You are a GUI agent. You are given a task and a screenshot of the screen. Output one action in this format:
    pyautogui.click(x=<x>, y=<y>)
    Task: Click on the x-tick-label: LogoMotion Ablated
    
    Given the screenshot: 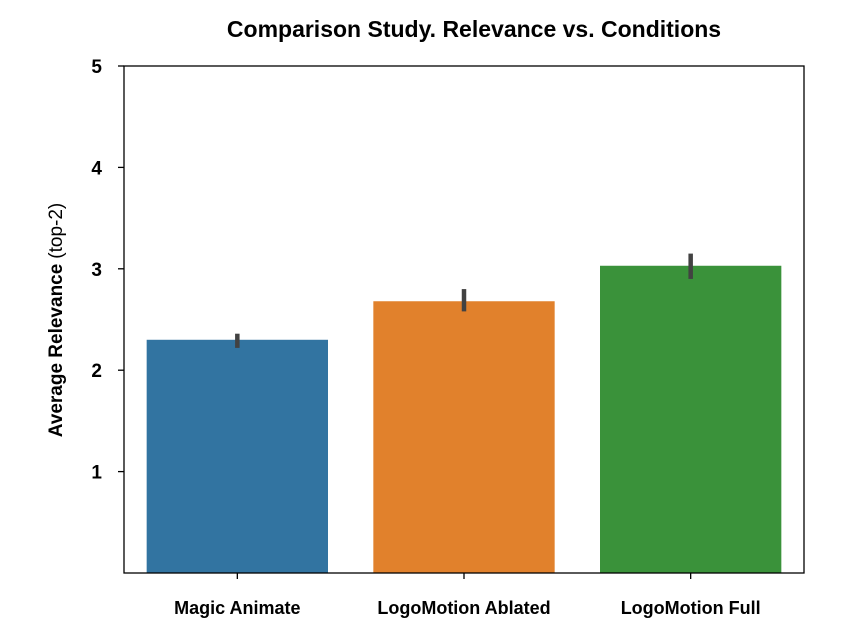 What is the action you would take?
    pyautogui.click(x=463, y=608)
    